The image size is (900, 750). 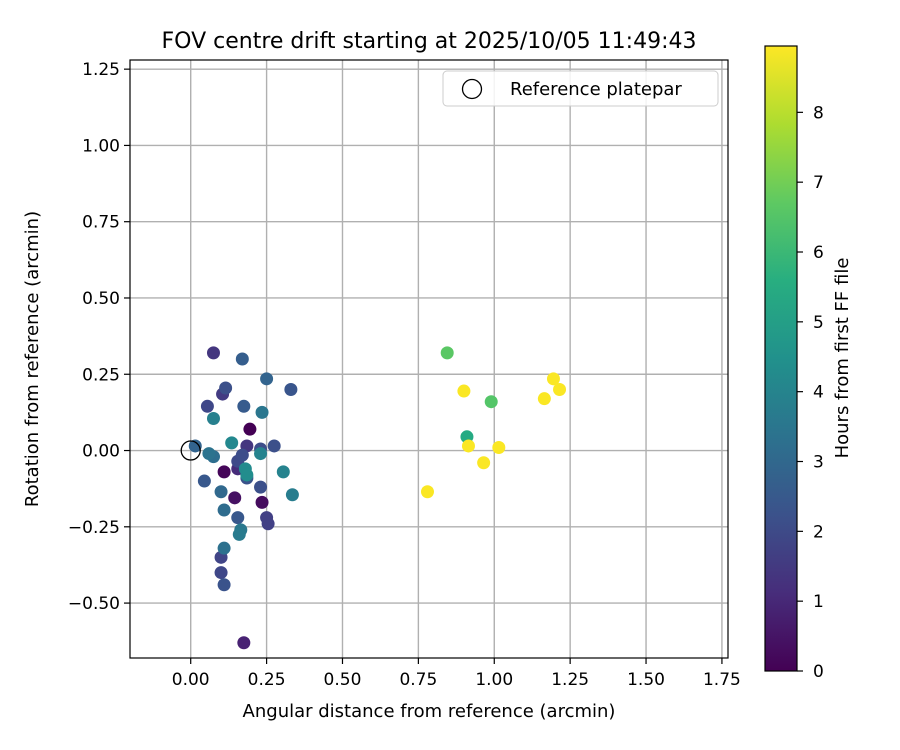 What do you see at coordinates (472, 89) in the screenshot?
I see `legend-marker` at bounding box center [472, 89].